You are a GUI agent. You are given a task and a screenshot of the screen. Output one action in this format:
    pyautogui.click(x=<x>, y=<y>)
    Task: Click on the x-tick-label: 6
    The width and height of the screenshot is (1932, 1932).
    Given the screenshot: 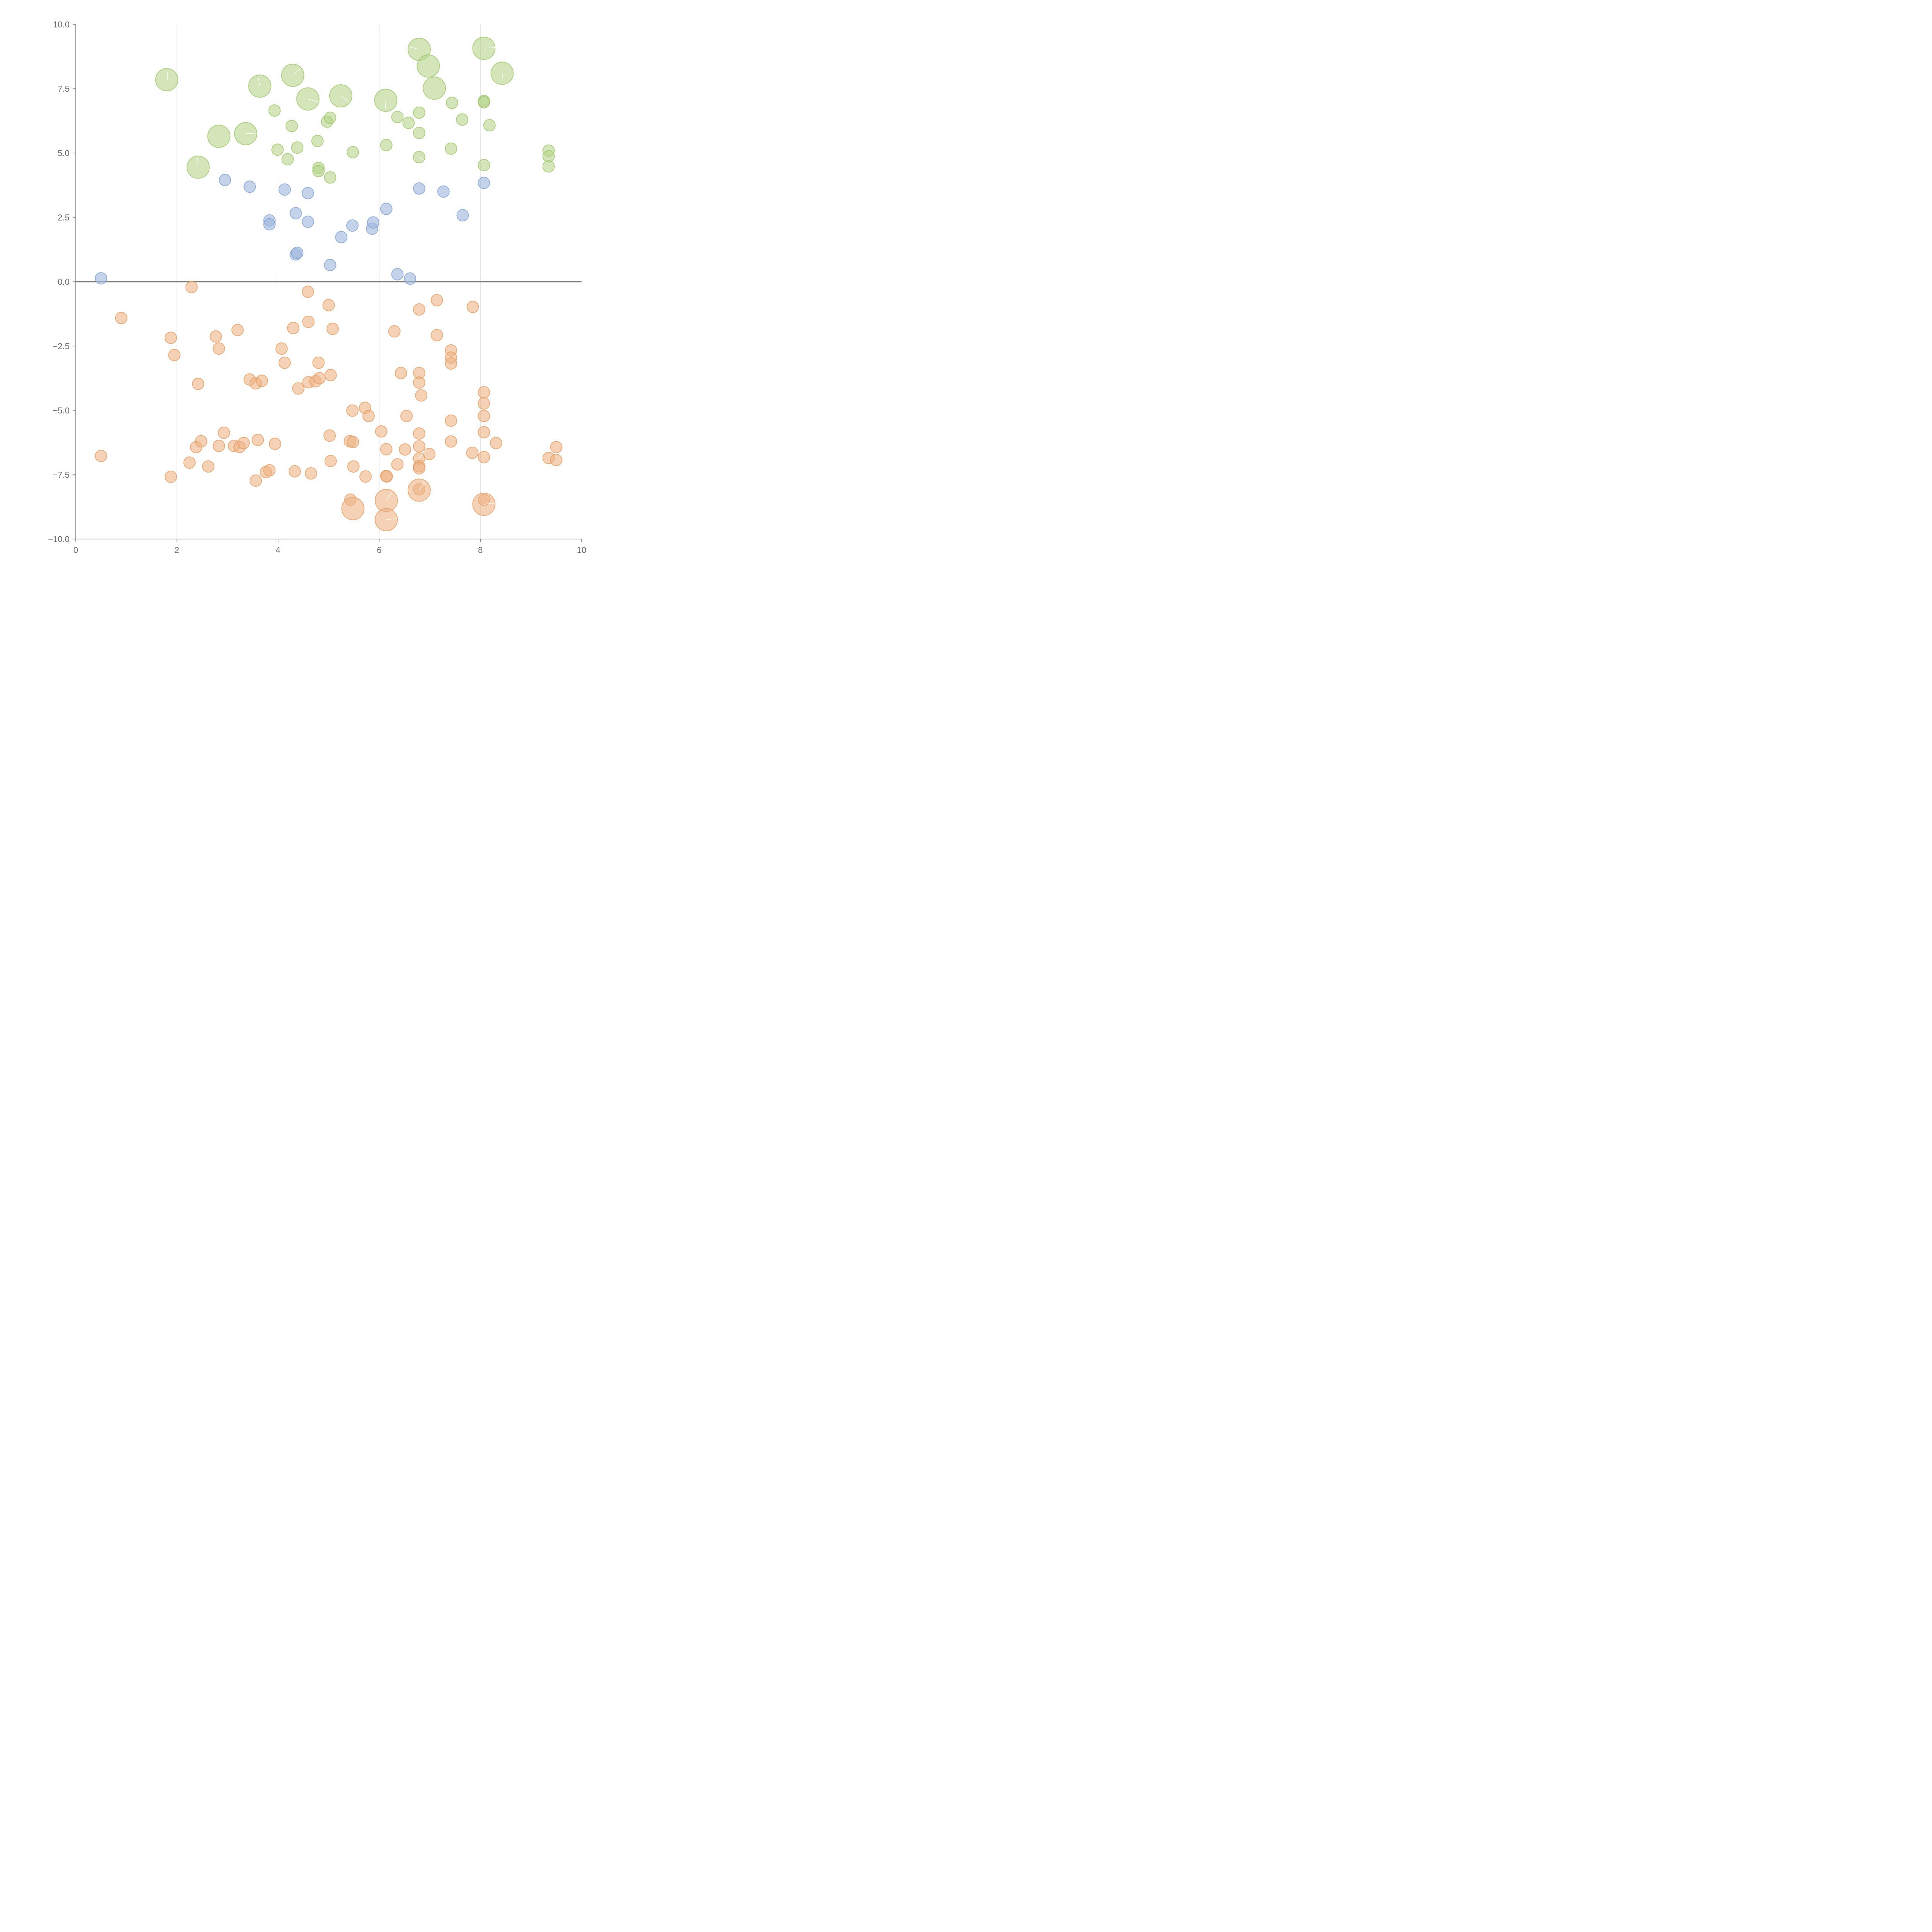 What is the action you would take?
    pyautogui.click(x=379, y=550)
    